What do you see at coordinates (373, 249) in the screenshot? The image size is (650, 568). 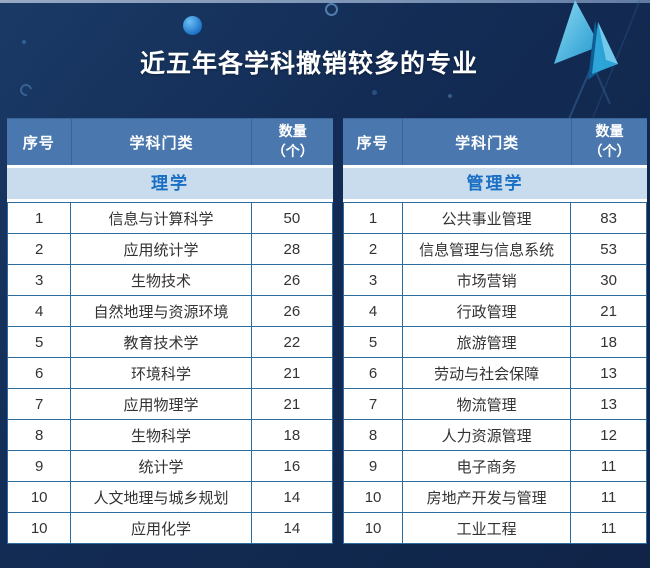 I see `rank-cell: 2` at bounding box center [373, 249].